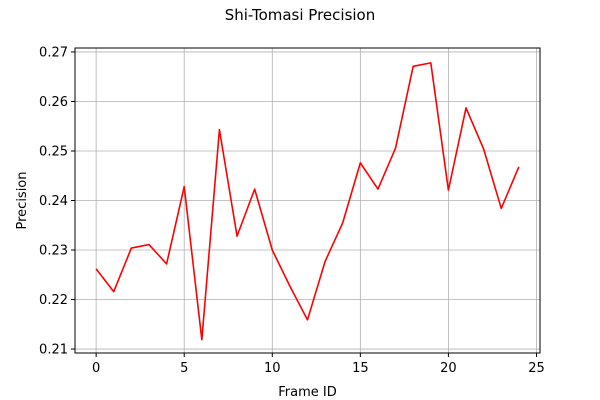 The image size is (600, 400). Describe the element at coordinates (53, 151) in the screenshot. I see `y-tick-label: 0.25` at that location.